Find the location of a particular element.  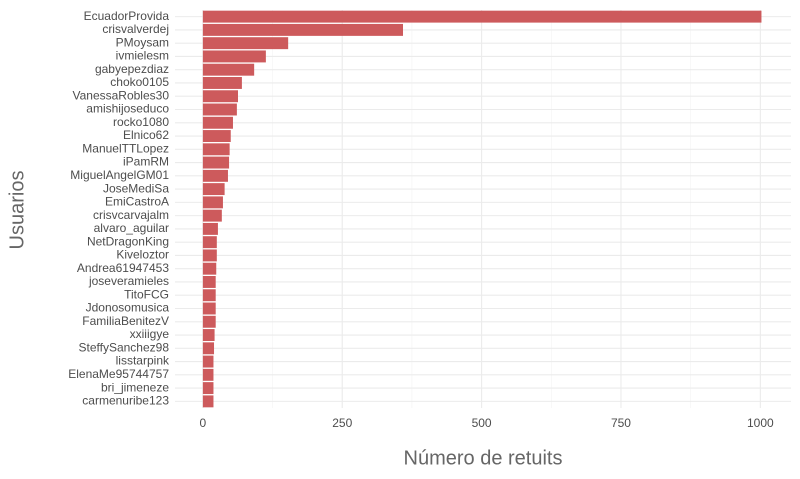

y-tick-label: carmenuribe123 is located at coordinates (125, 401).